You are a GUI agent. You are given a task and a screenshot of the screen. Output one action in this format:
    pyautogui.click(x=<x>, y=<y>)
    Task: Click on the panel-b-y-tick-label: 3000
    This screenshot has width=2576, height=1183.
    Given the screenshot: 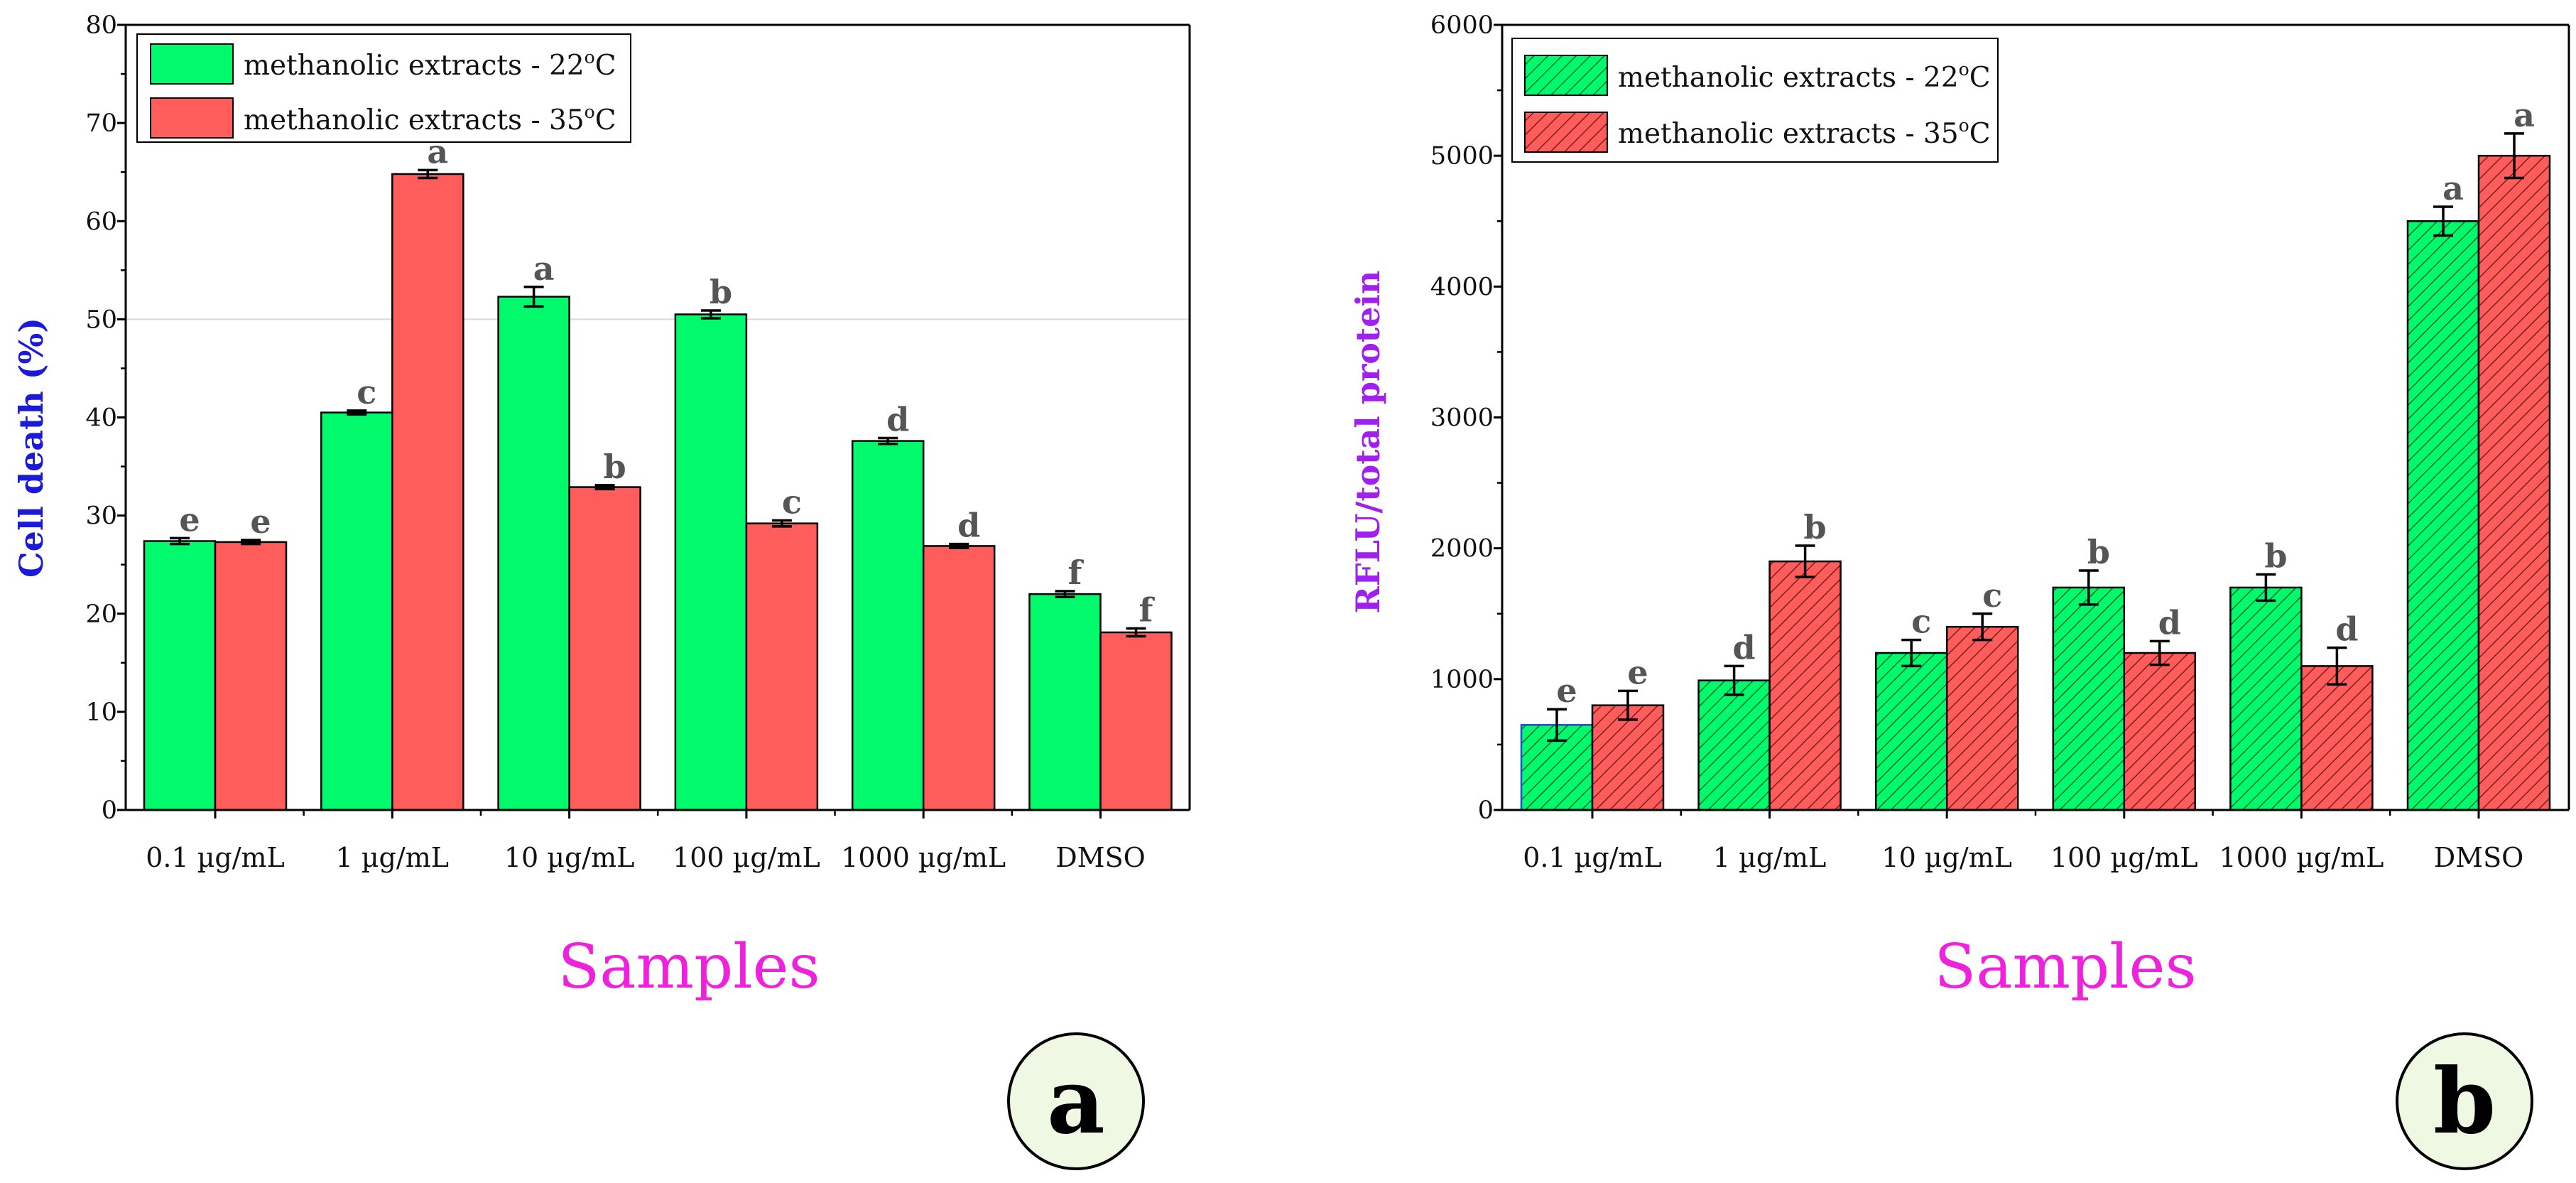 What is the action you would take?
    pyautogui.click(x=1462, y=418)
    